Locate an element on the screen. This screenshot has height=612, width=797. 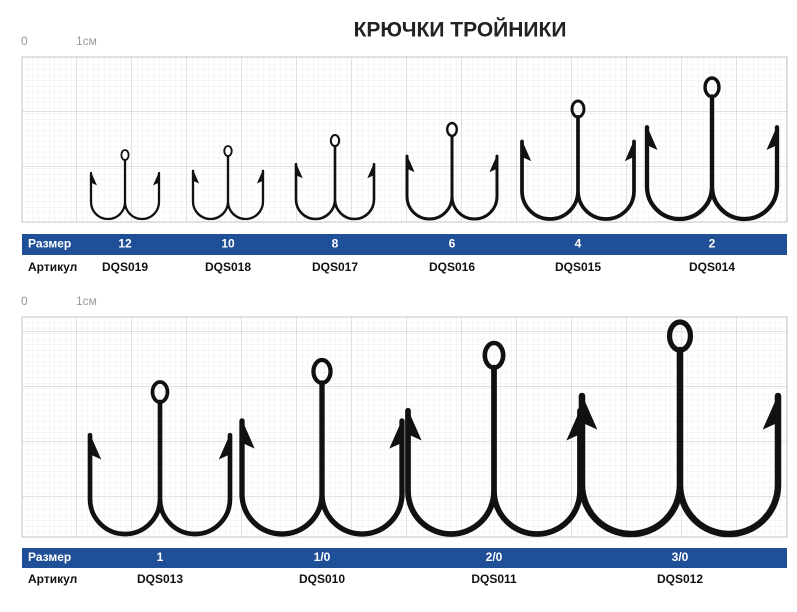
size: 1/0 is located at coordinates (322, 557).